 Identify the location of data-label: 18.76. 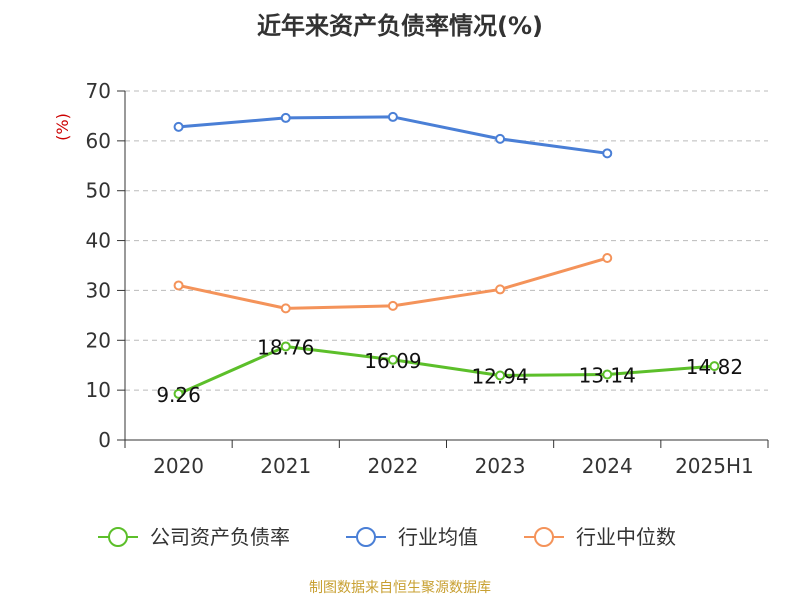
(285, 347).